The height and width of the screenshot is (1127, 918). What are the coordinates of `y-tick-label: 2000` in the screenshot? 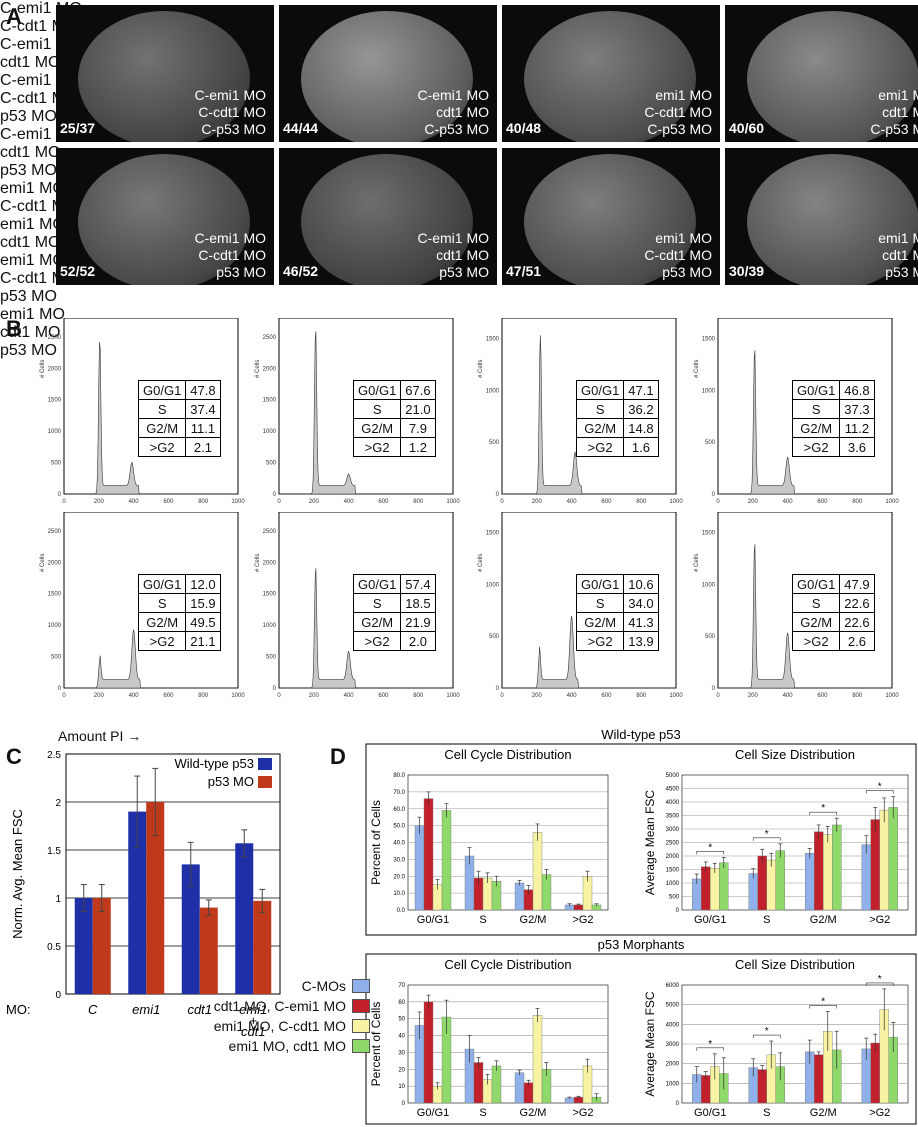 It's located at (673, 1065).